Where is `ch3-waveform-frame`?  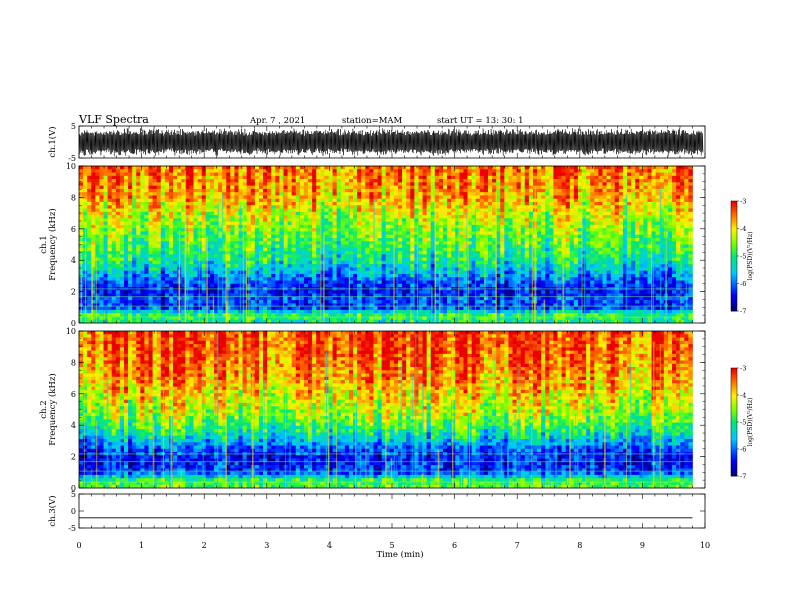 ch3-waveform-frame is located at coordinates (392, 511).